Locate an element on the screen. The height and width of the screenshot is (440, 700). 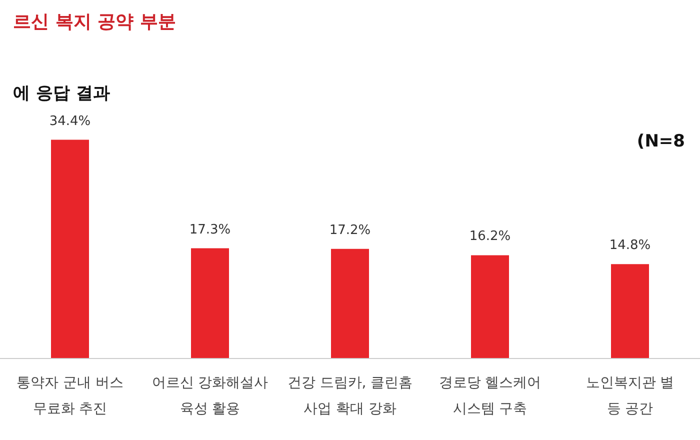
chart-subtitle: 에 응답 결과 is located at coordinates (61, 94).